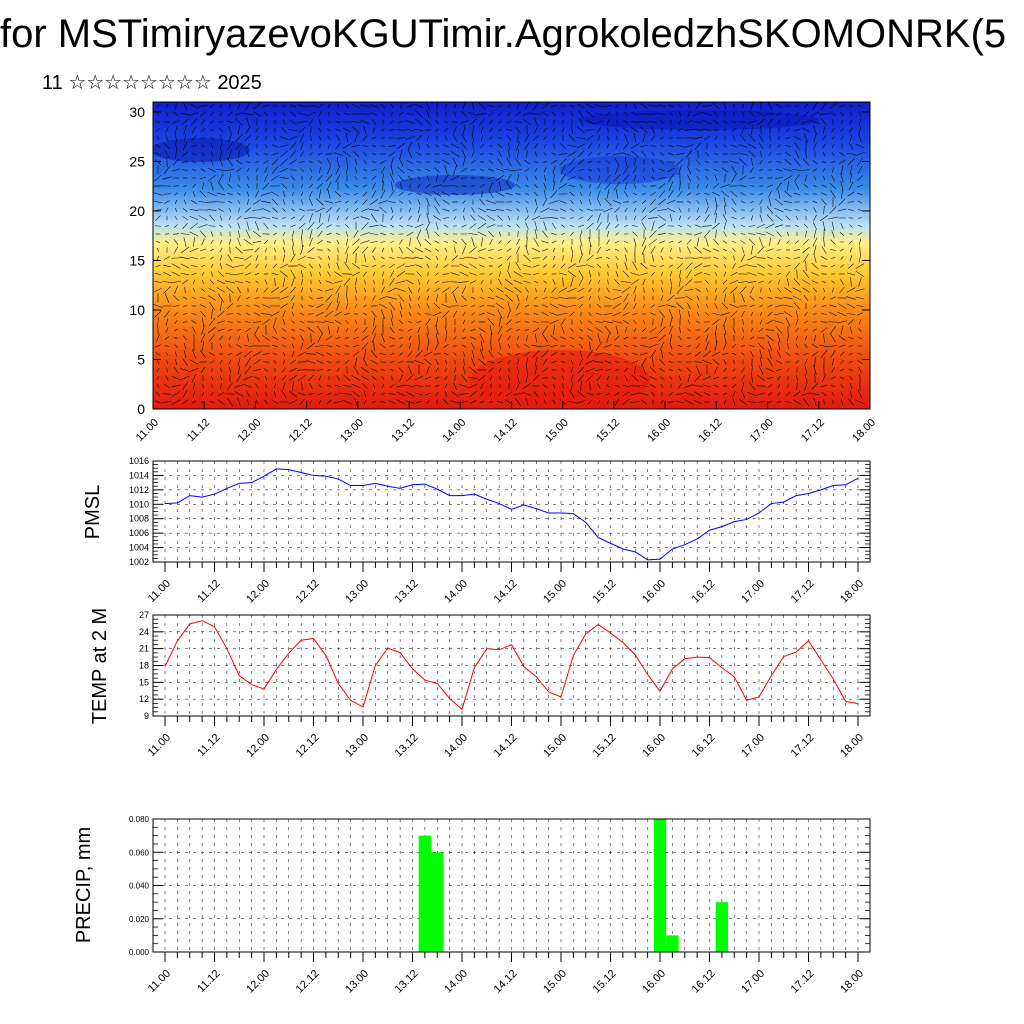 This screenshot has width=1024, height=1024. I want to click on x-tick-label: 11.12, so click(198, 430).